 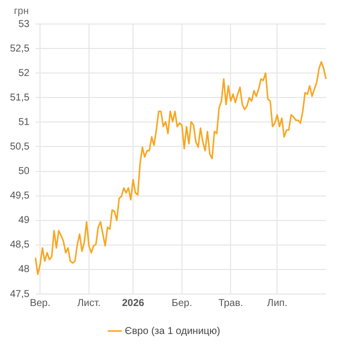 I want to click on x-tick-label: Лист., so click(x=89, y=303).